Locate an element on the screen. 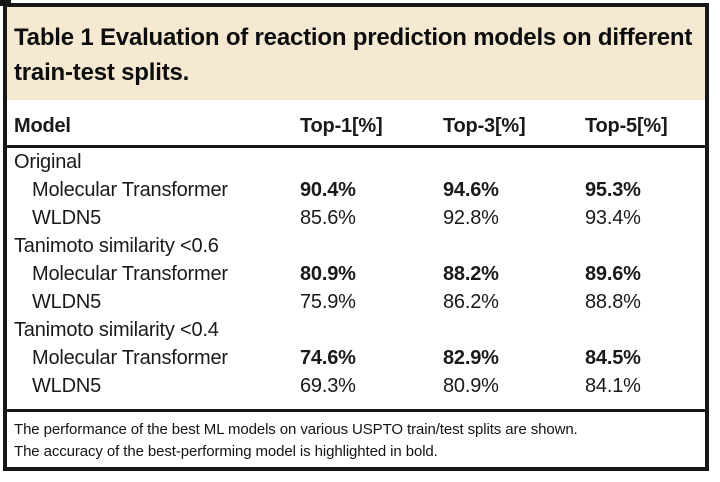 This screenshot has height=482, width=720. top1-cell: 80.9% is located at coordinates (328, 273).